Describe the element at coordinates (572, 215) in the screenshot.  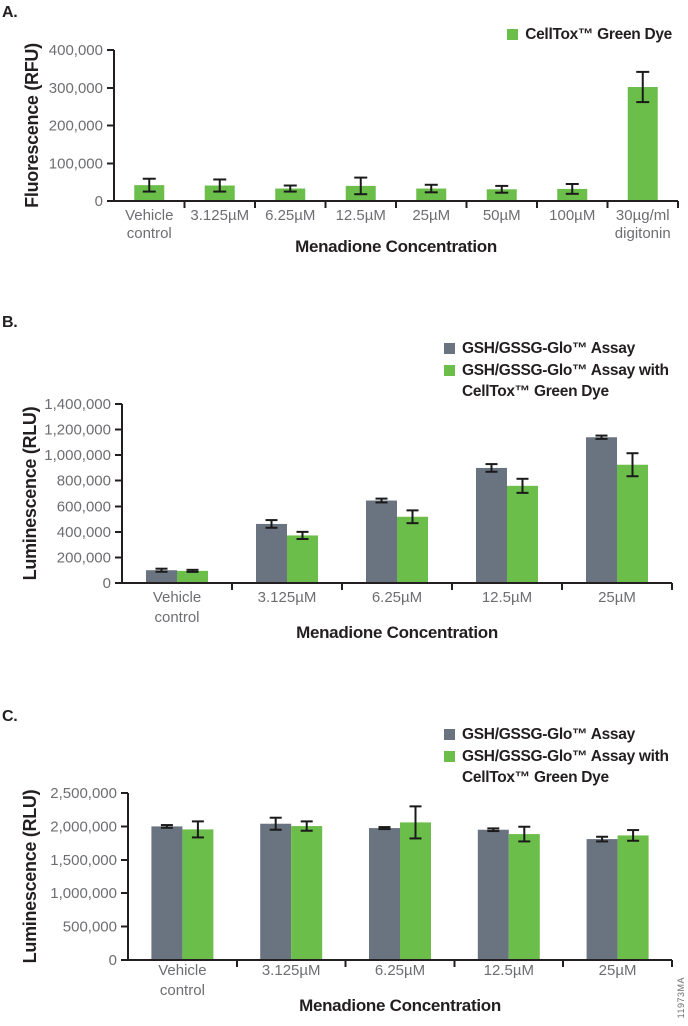
I see `category-label: 100µM` at that location.